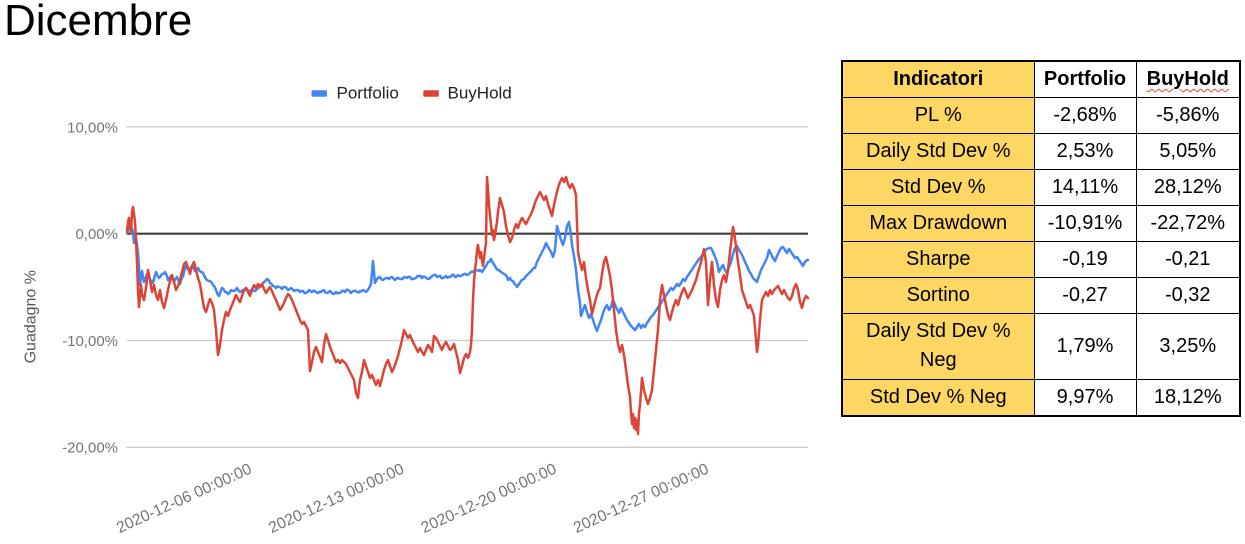  I want to click on svg-text: 0,00%, so click(96, 234).